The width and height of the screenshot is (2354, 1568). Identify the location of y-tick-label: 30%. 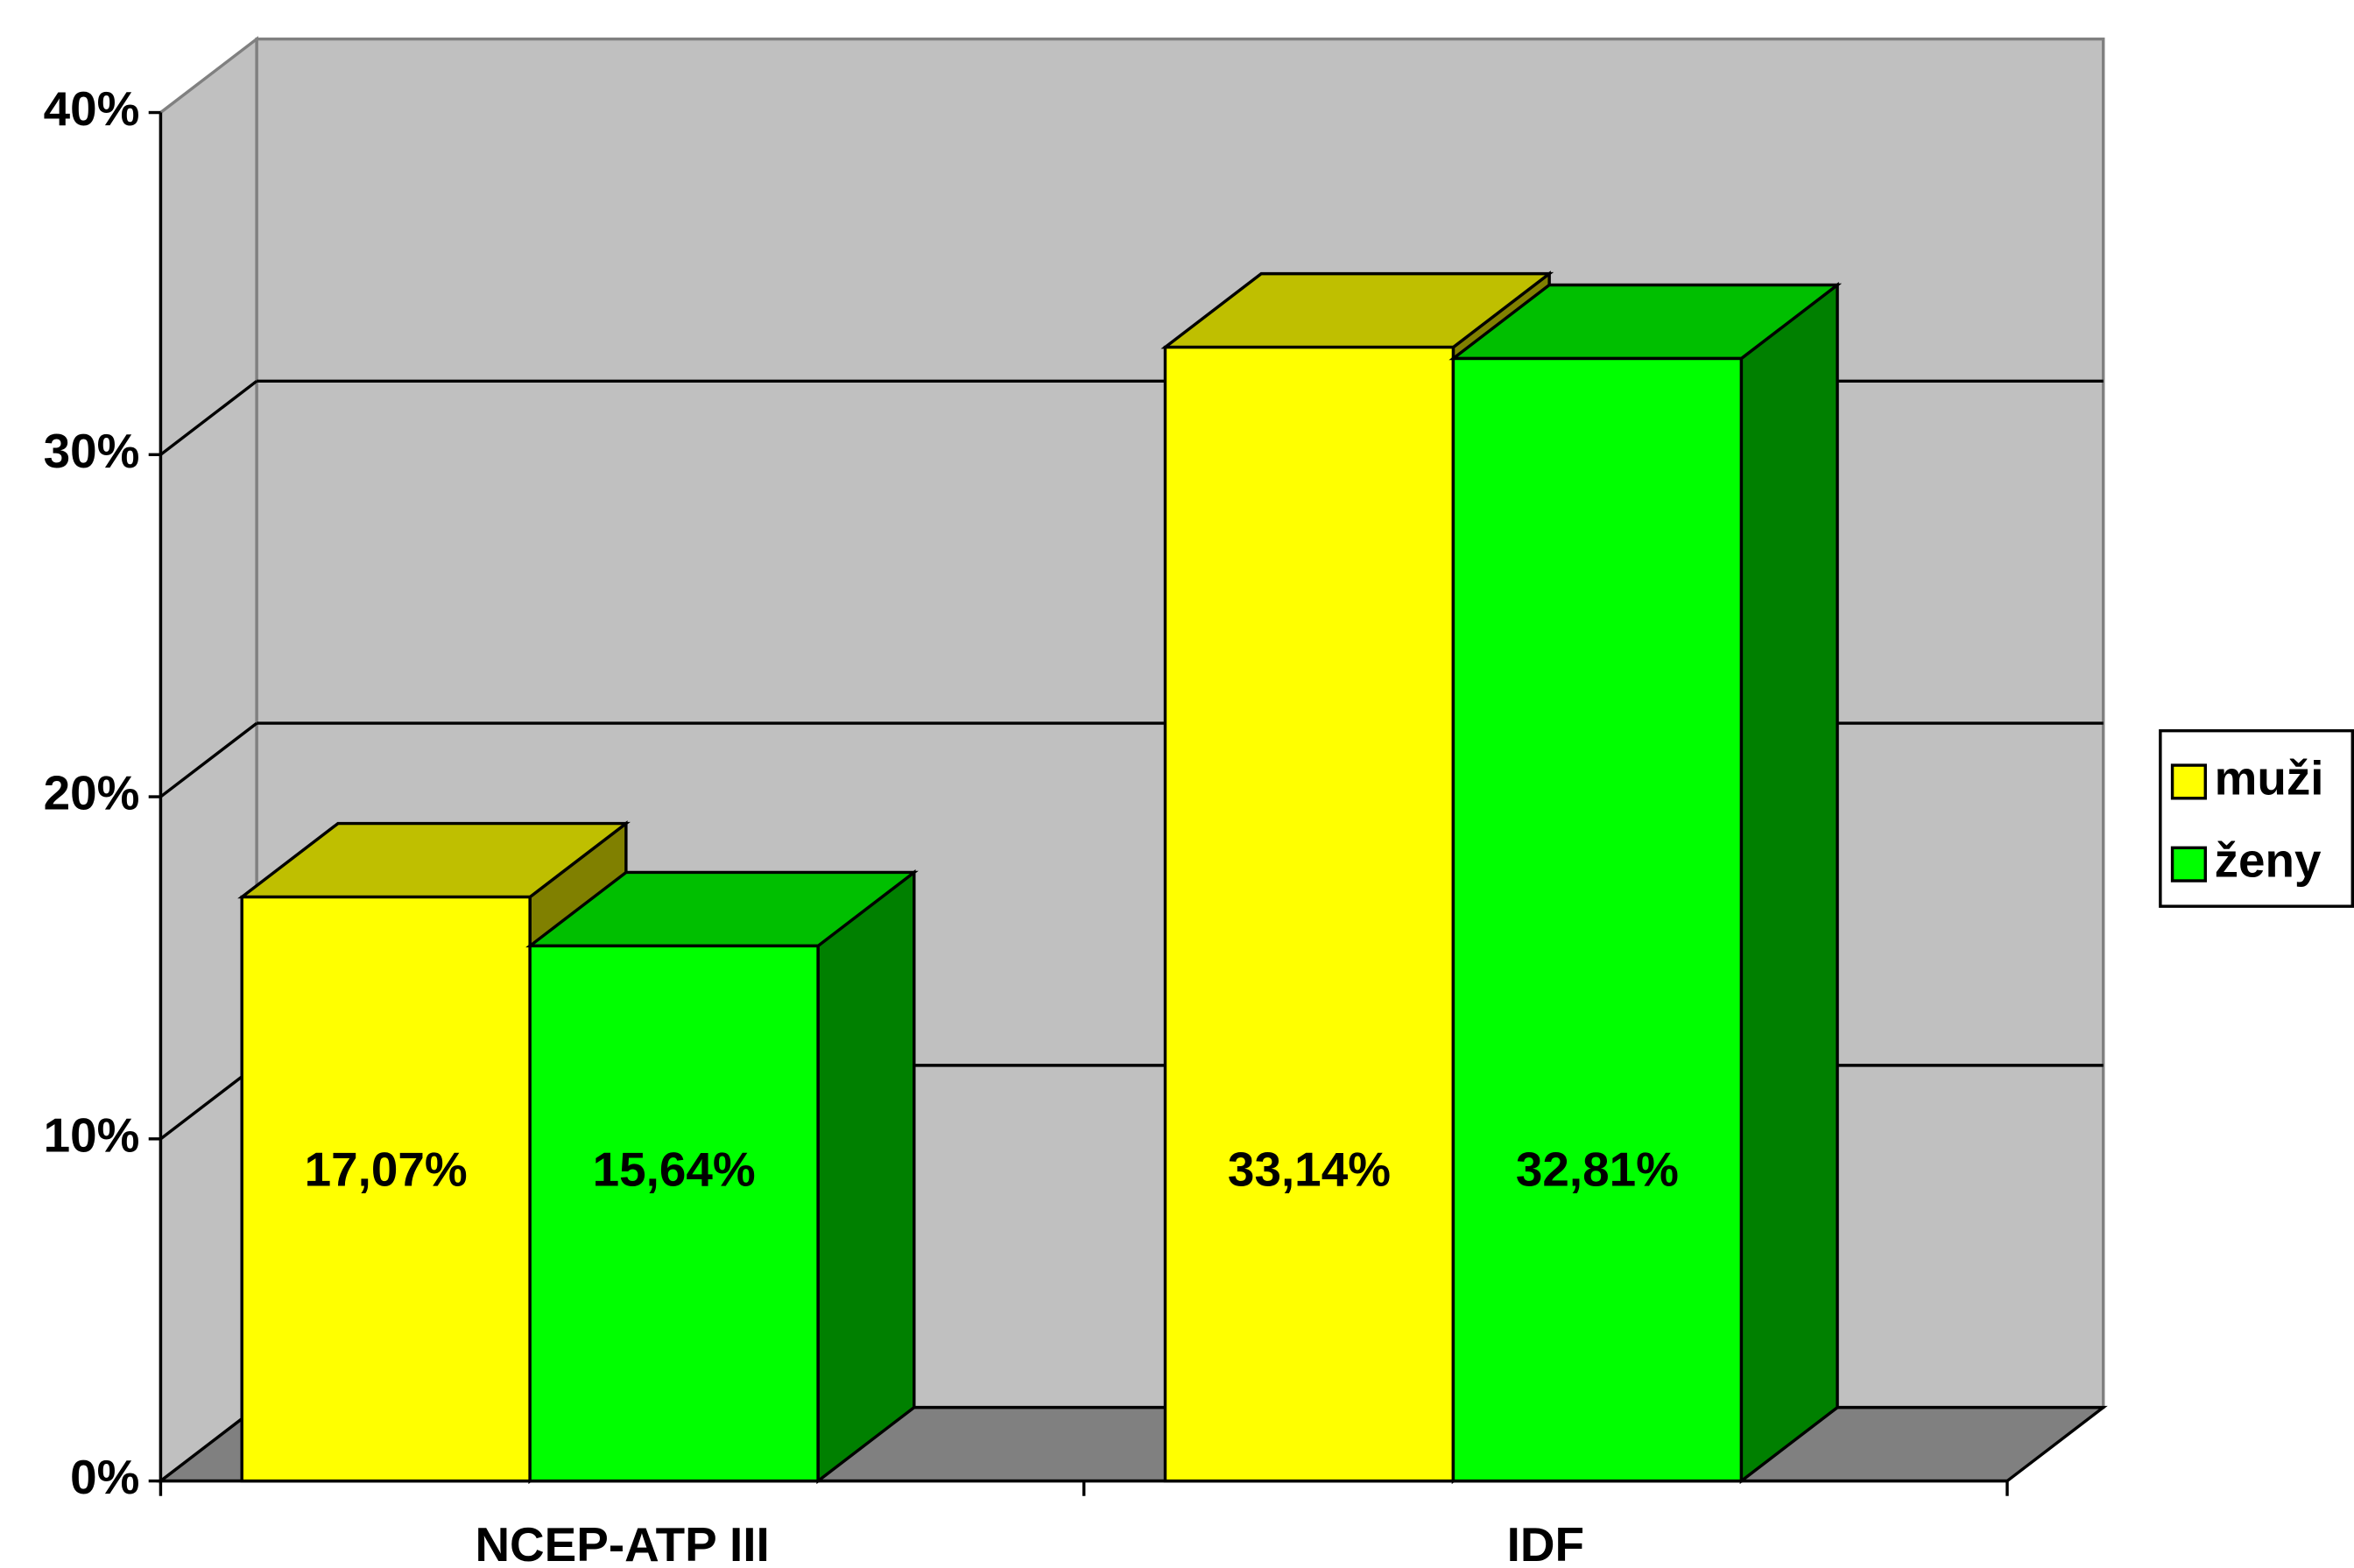
(92, 451).